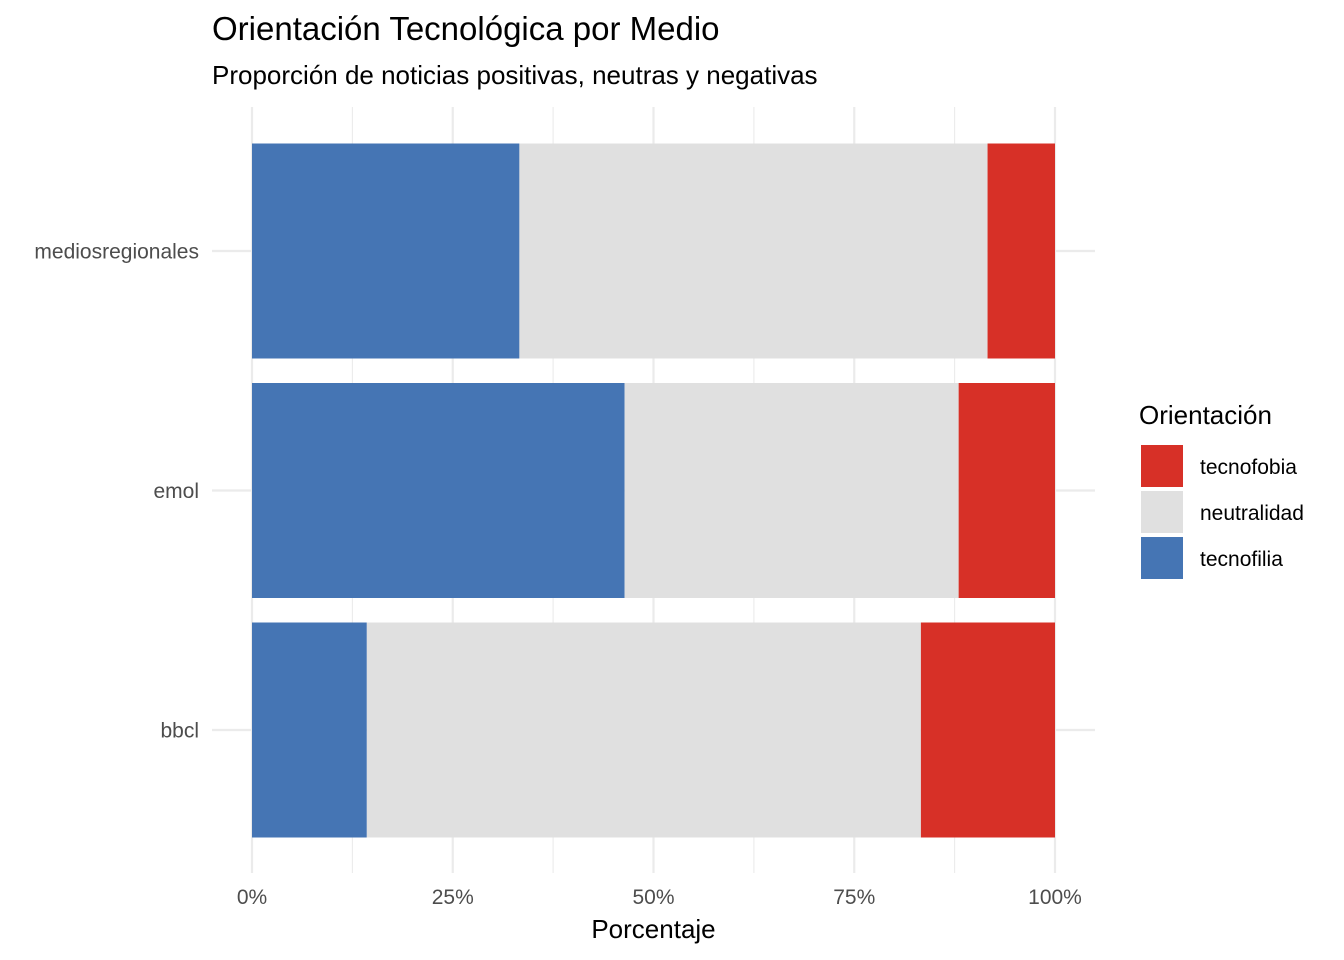  What do you see at coordinates (453, 897) in the screenshot?
I see `x-tick-label: 25%` at bounding box center [453, 897].